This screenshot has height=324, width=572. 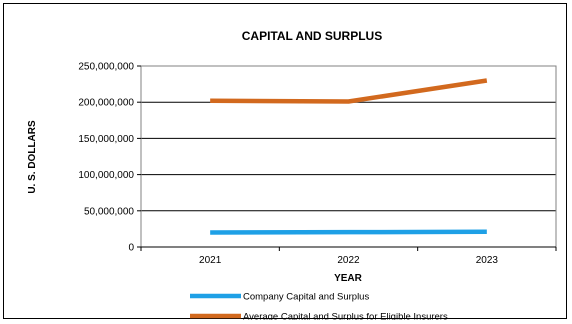 I want to click on y-tick-label: 200,000,000, so click(x=106, y=103).